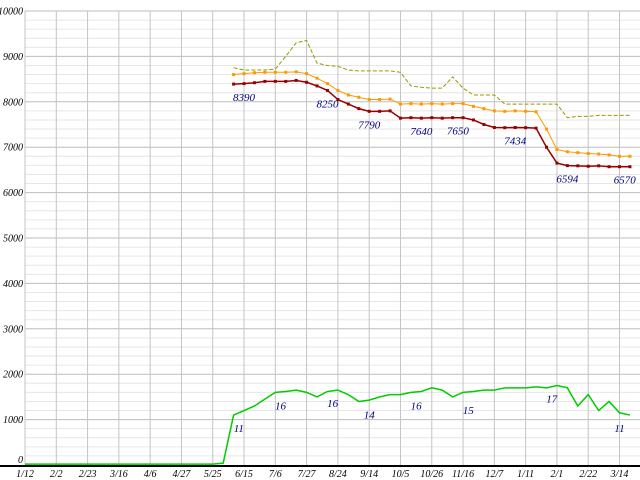  I want to click on x-tick-label: 2/1, so click(557, 474).